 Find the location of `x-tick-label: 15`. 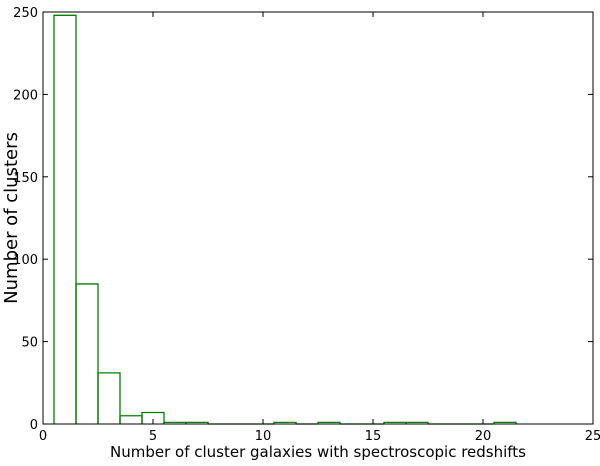

x-tick-label: 15 is located at coordinates (373, 436).